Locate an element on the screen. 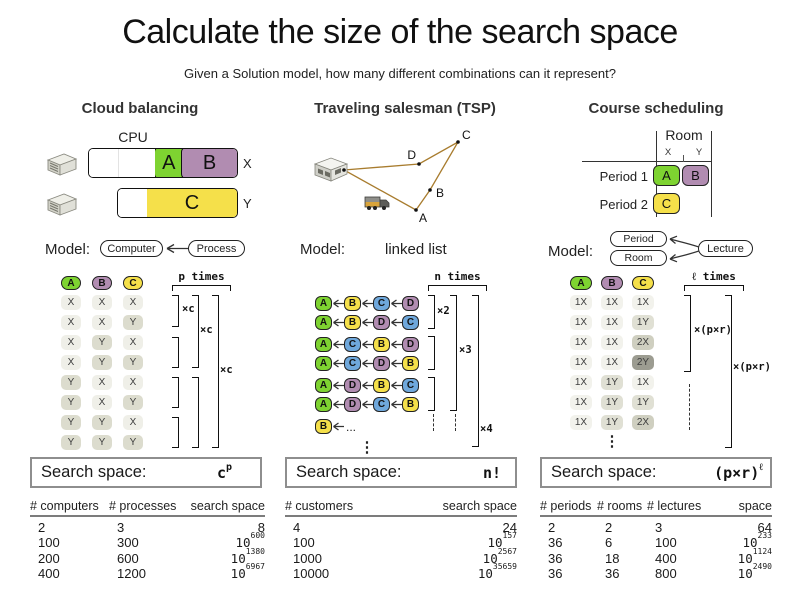 The image size is (800, 600). bracket-label: ×(p×r) is located at coordinates (752, 367).